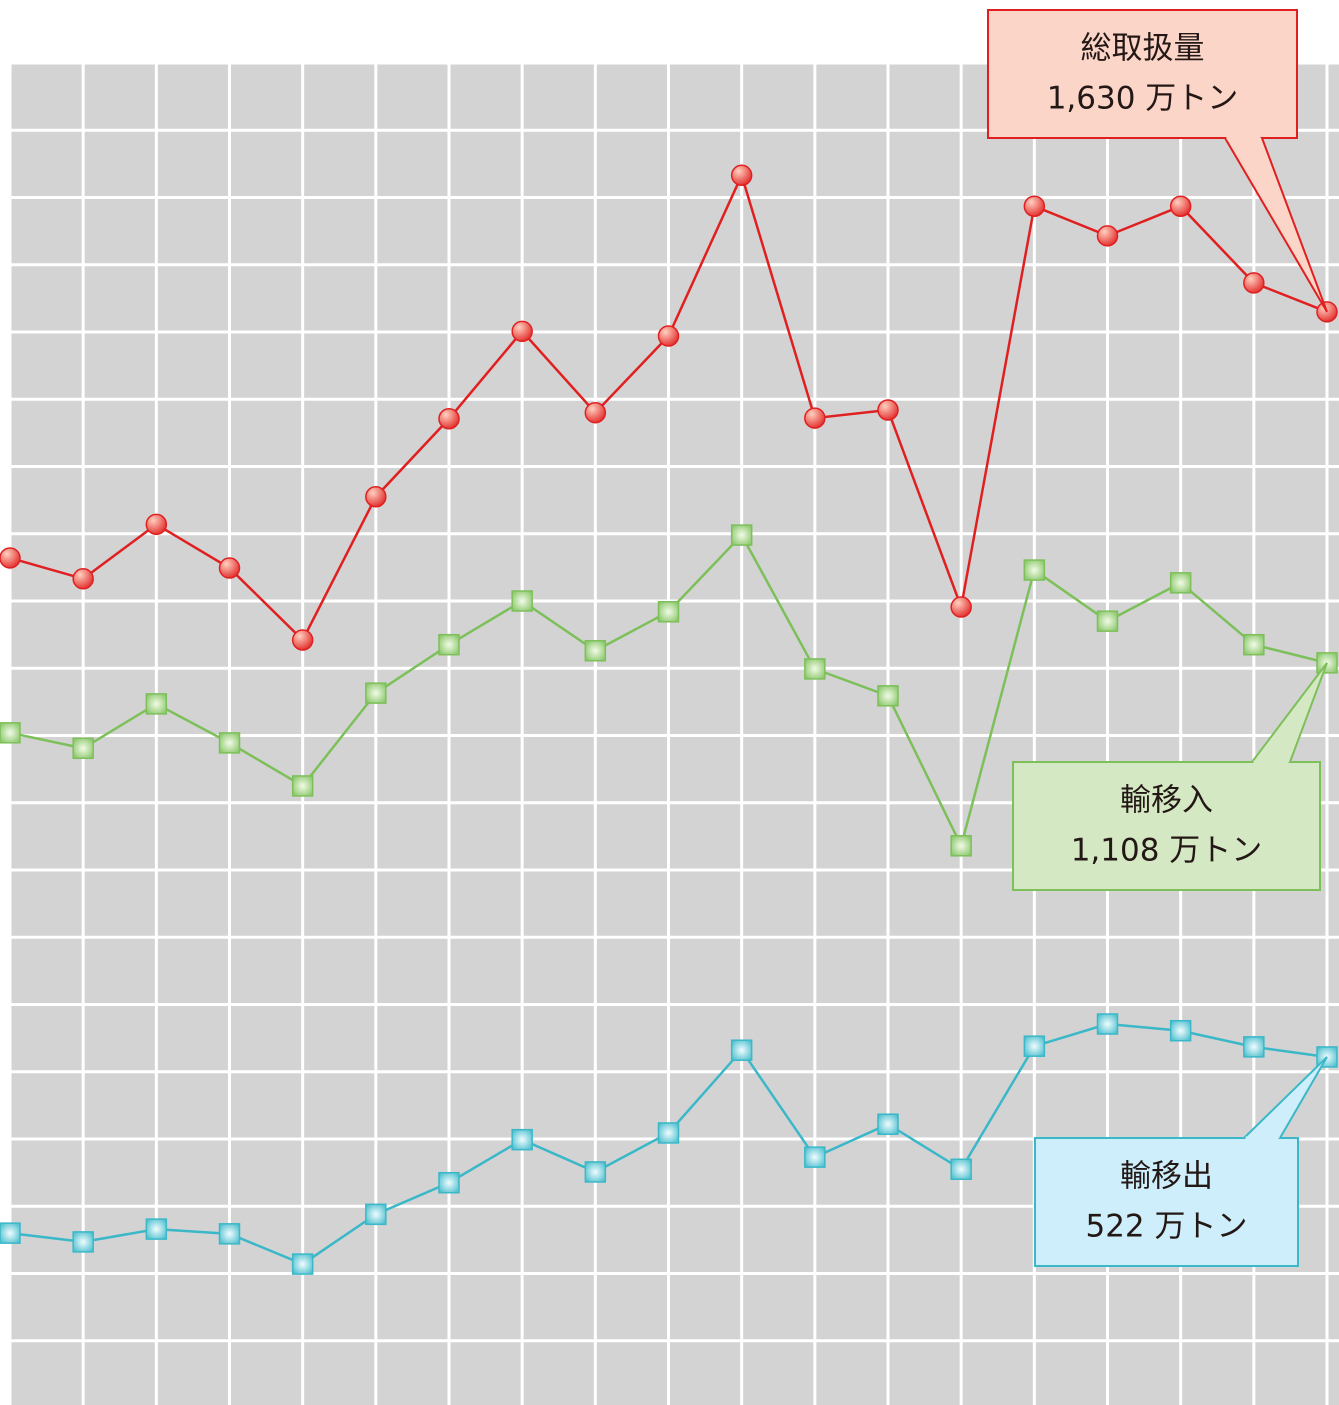  I want to click on value-label: 522 万トン, so click(1166, 1227).